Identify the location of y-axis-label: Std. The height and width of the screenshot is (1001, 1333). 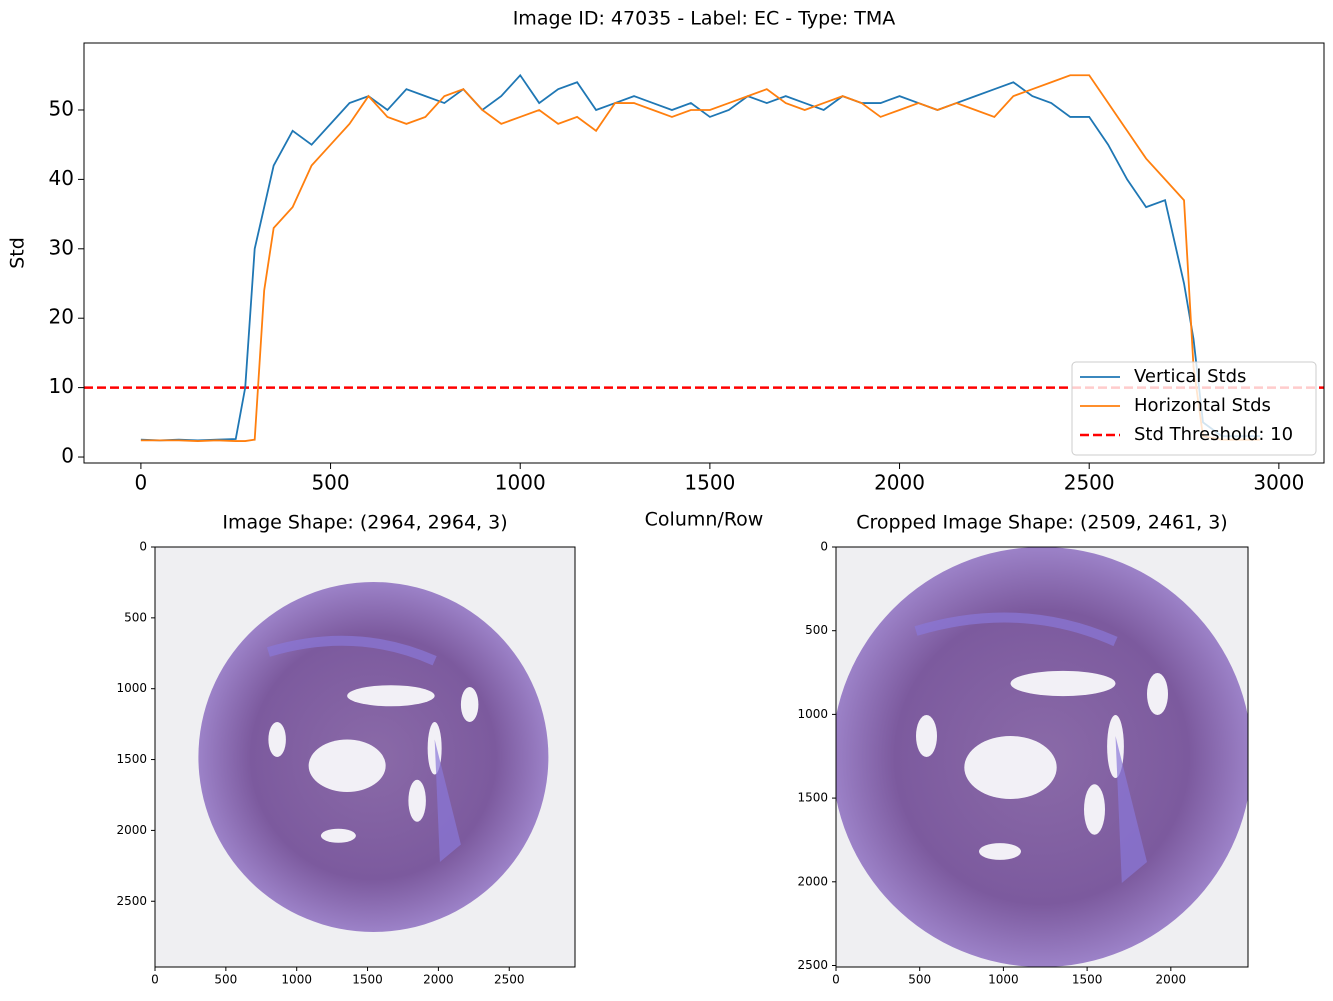
(18, 253).